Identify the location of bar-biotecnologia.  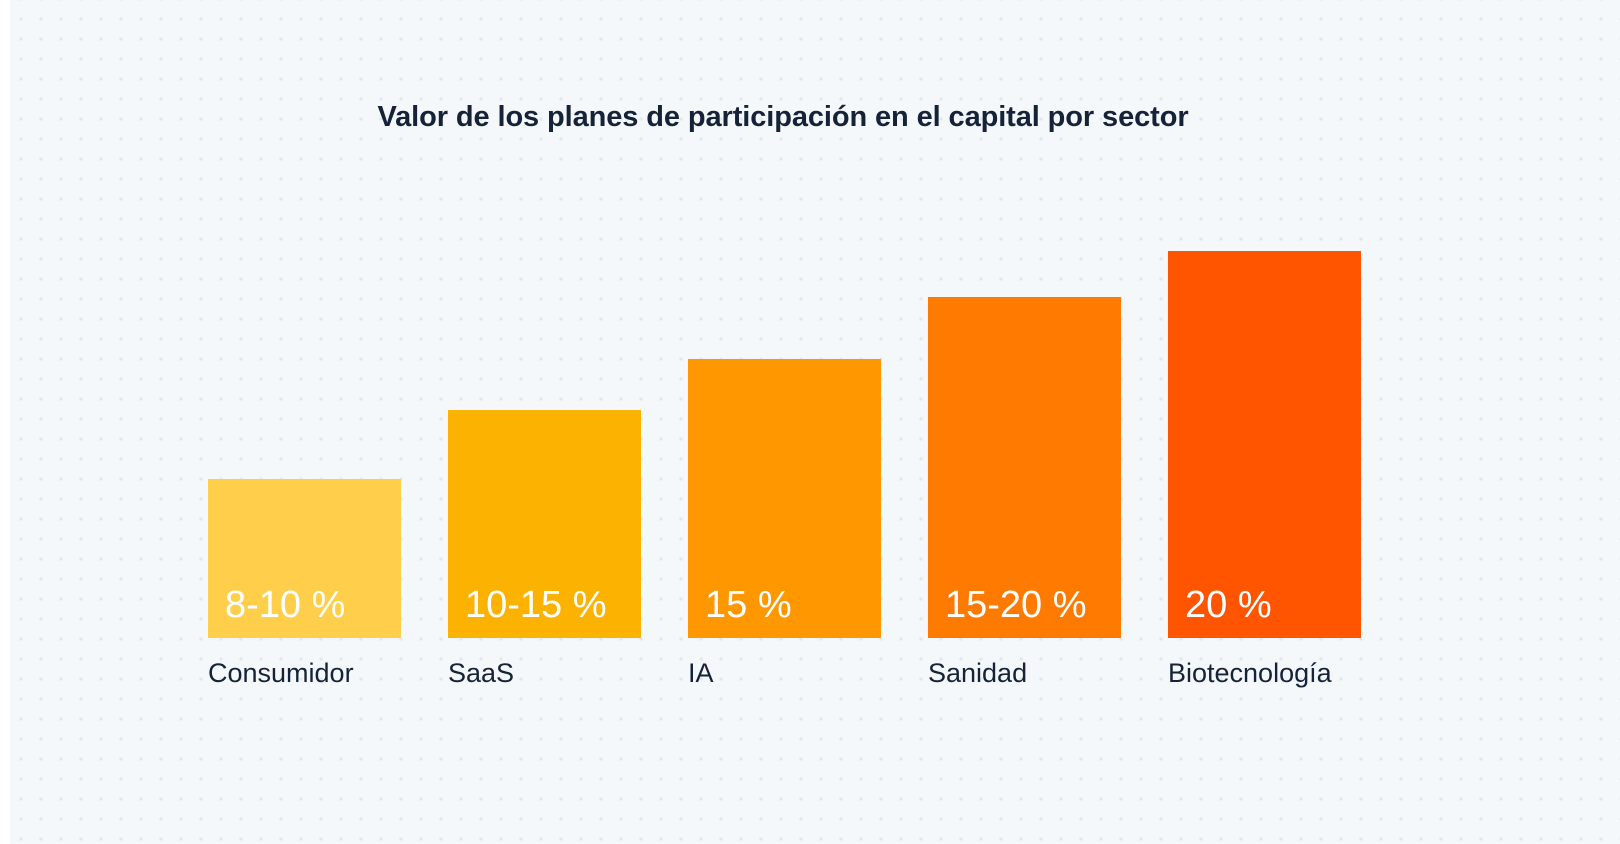
(1264, 444).